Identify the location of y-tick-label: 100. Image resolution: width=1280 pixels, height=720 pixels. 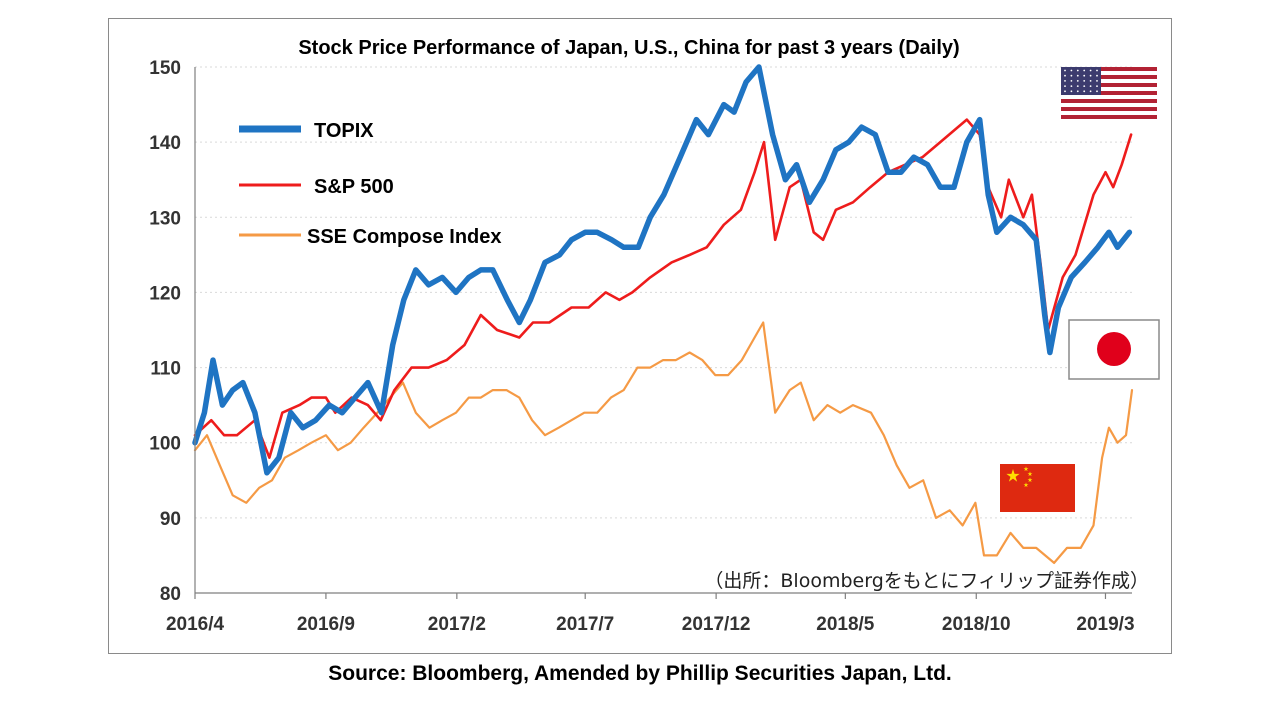
(165, 444).